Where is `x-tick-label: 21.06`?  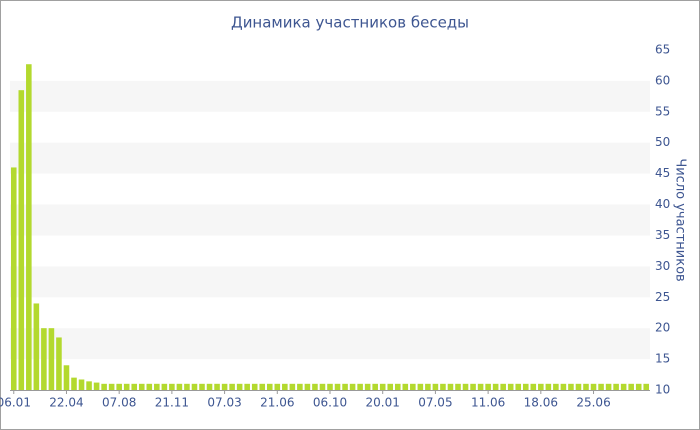 x-tick-label: 21.06 is located at coordinates (277, 403).